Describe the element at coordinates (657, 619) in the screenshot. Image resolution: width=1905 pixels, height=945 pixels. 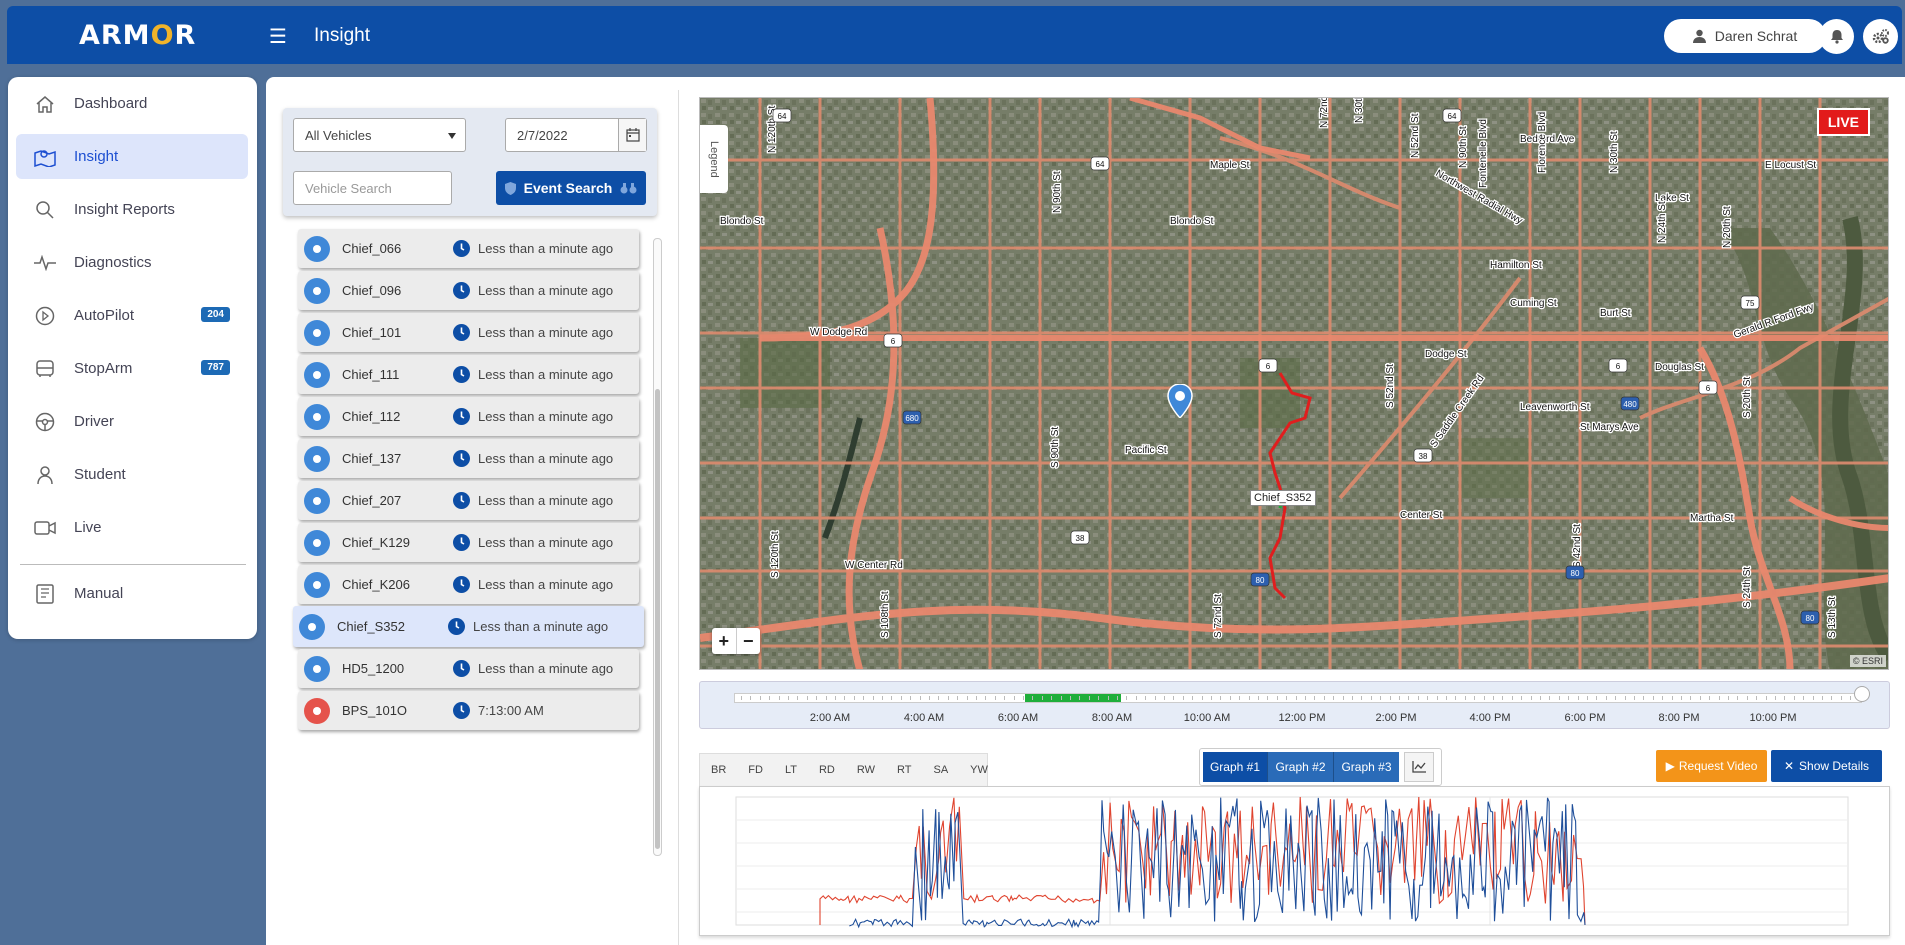
I see `scrollbar-thumb` at that location.